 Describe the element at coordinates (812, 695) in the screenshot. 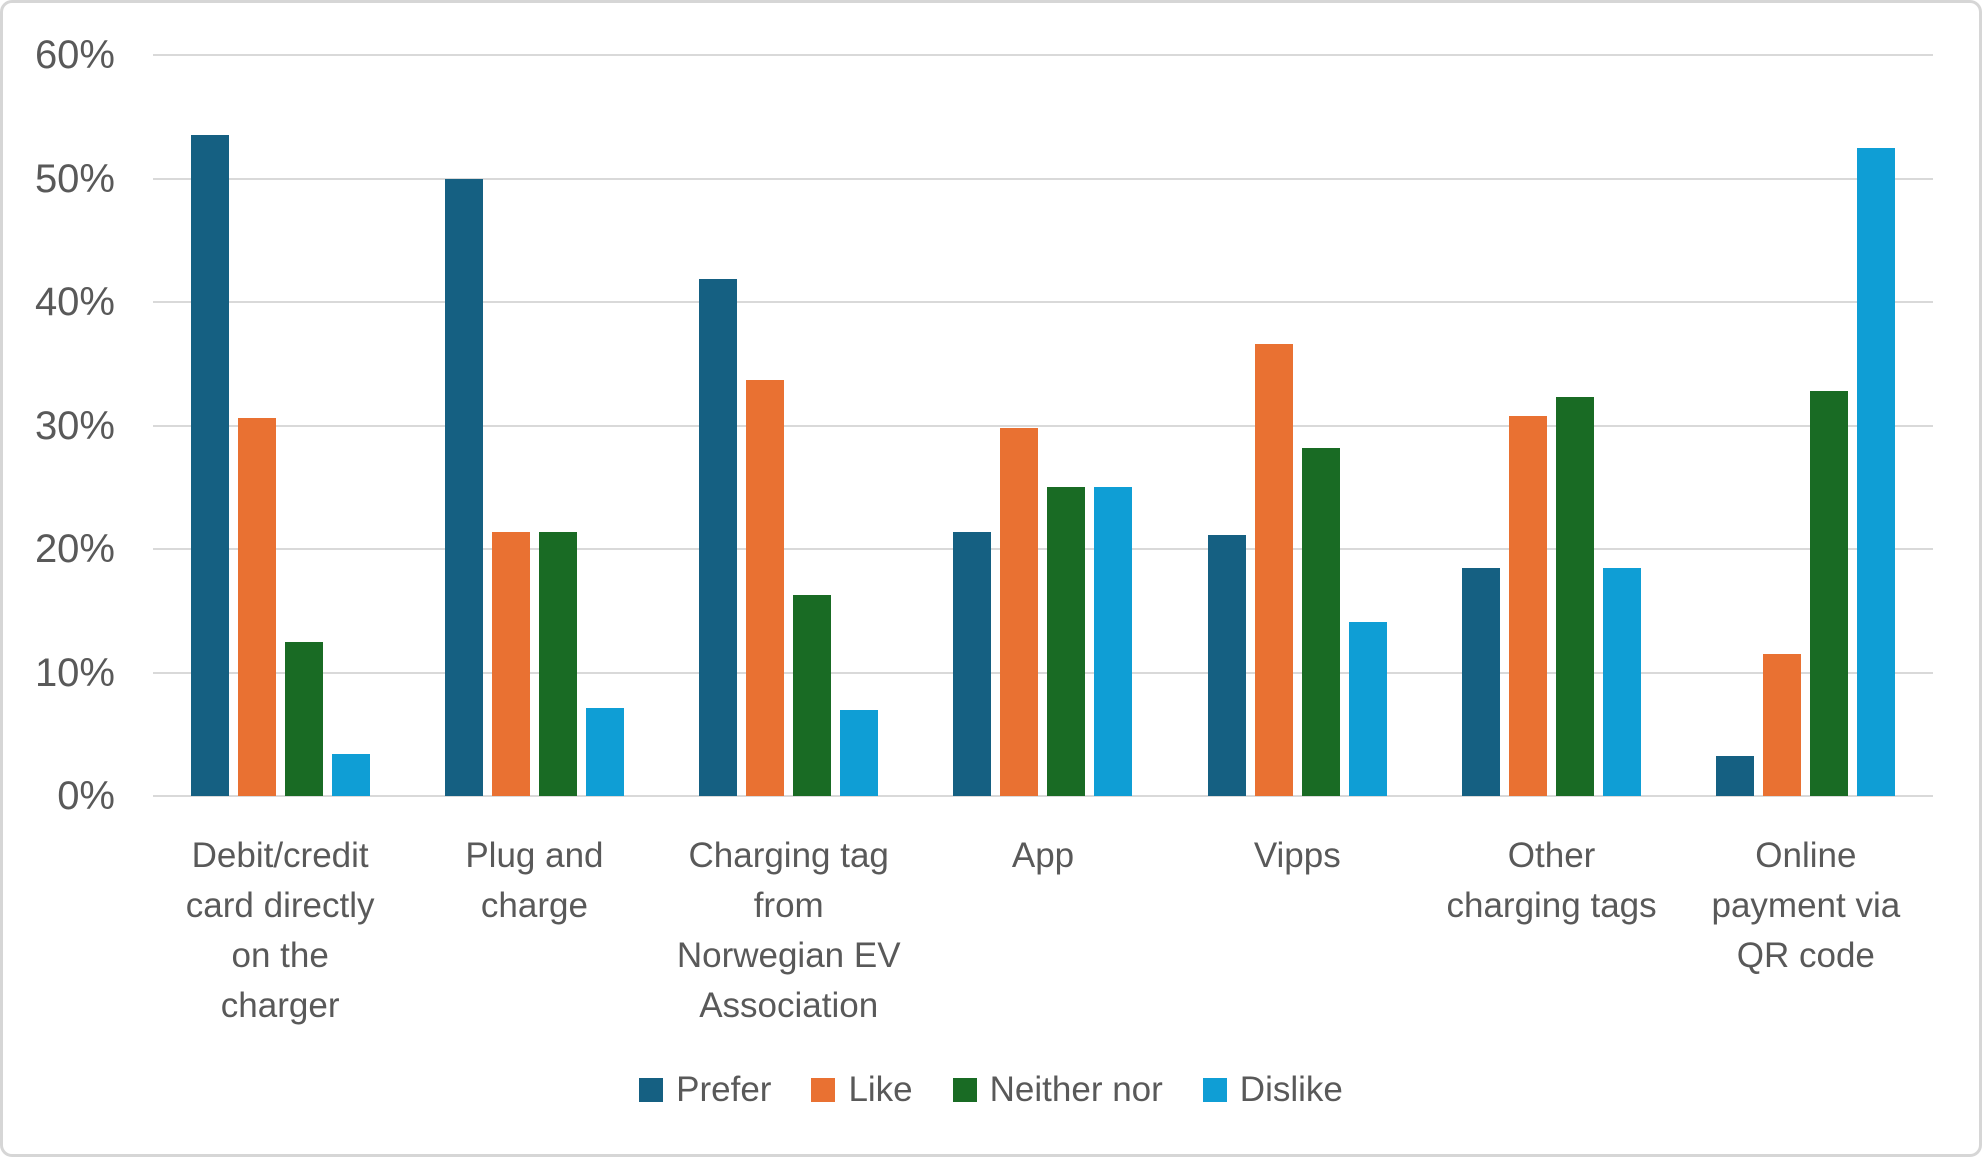

I see `bar-neither-nor-cat2` at that location.